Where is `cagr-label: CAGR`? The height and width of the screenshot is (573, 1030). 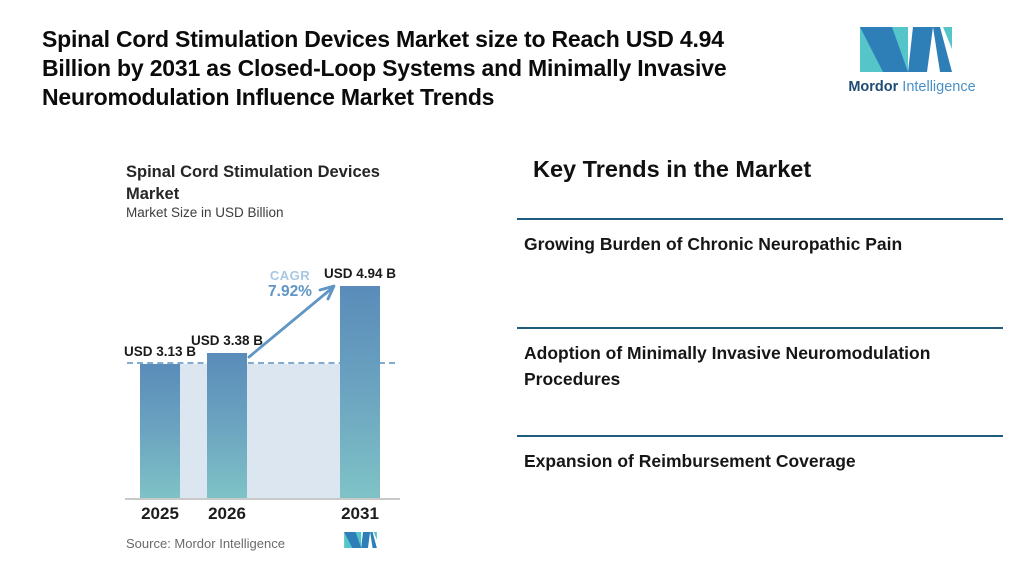
cagr-label: CAGR is located at coordinates (290, 275).